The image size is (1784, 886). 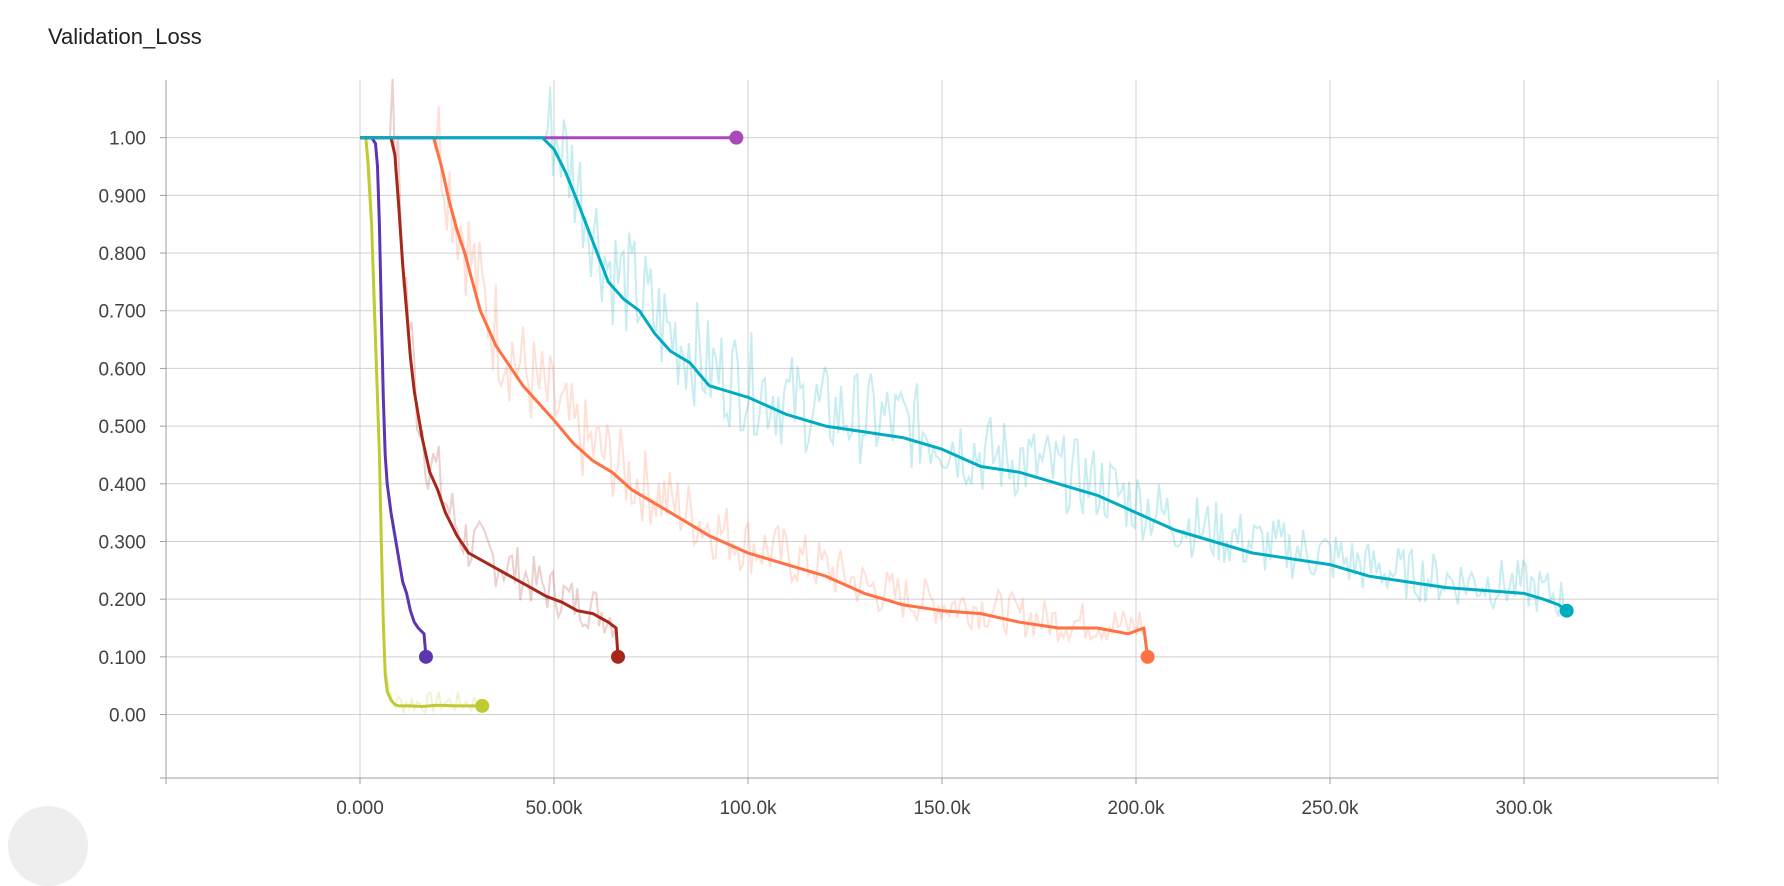 I want to click on y-tick-label: 0.900, so click(x=122, y=196).